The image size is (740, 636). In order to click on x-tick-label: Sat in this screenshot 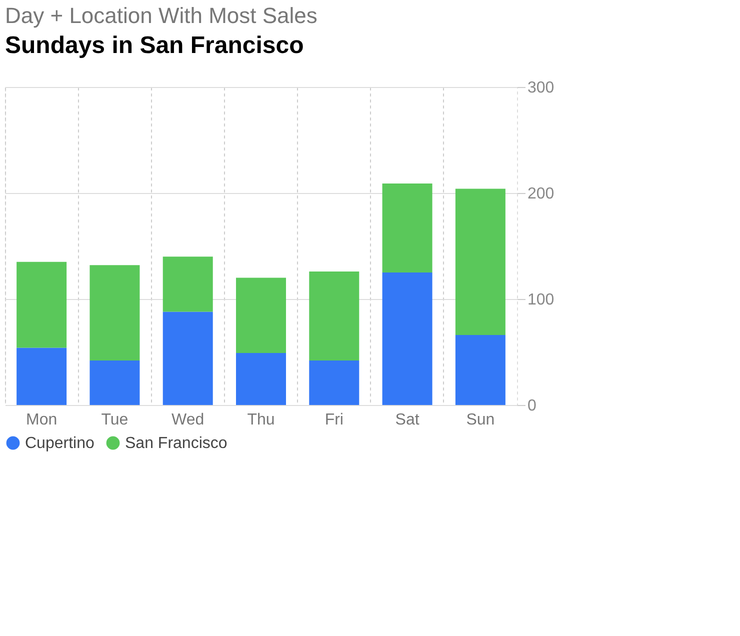, I will do `click(407, 420)`.